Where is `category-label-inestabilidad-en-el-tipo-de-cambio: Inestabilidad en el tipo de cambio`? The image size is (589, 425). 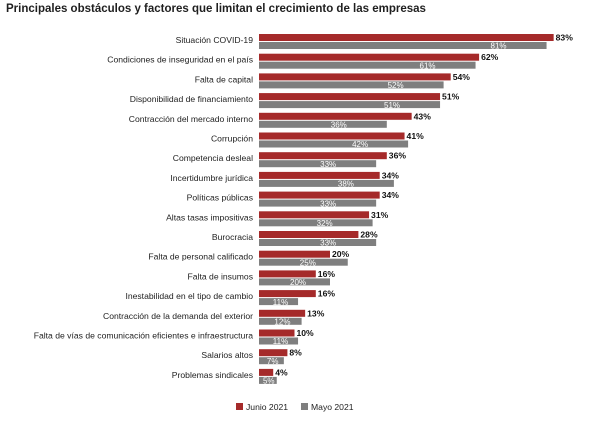 category-label-inestabilidad-en-el-tipo-de-cambio: Inestabilidad en el tipo de cambio is located at coordinates (189, 296).